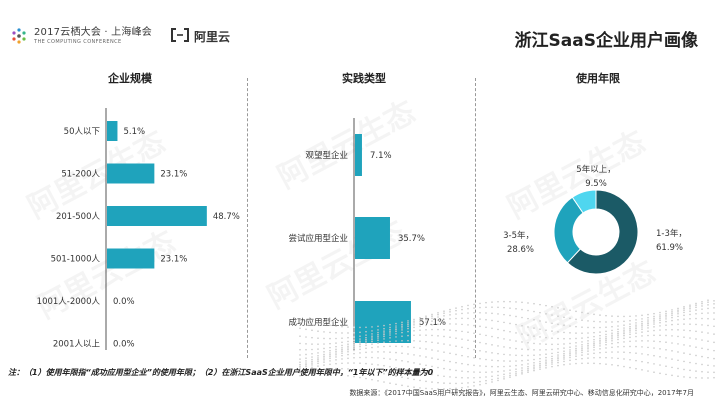 Image resolution: width=720 pixels, height=405 pixels. I want to click on company-size-tick-label: 201-500人, so click(78, 217).